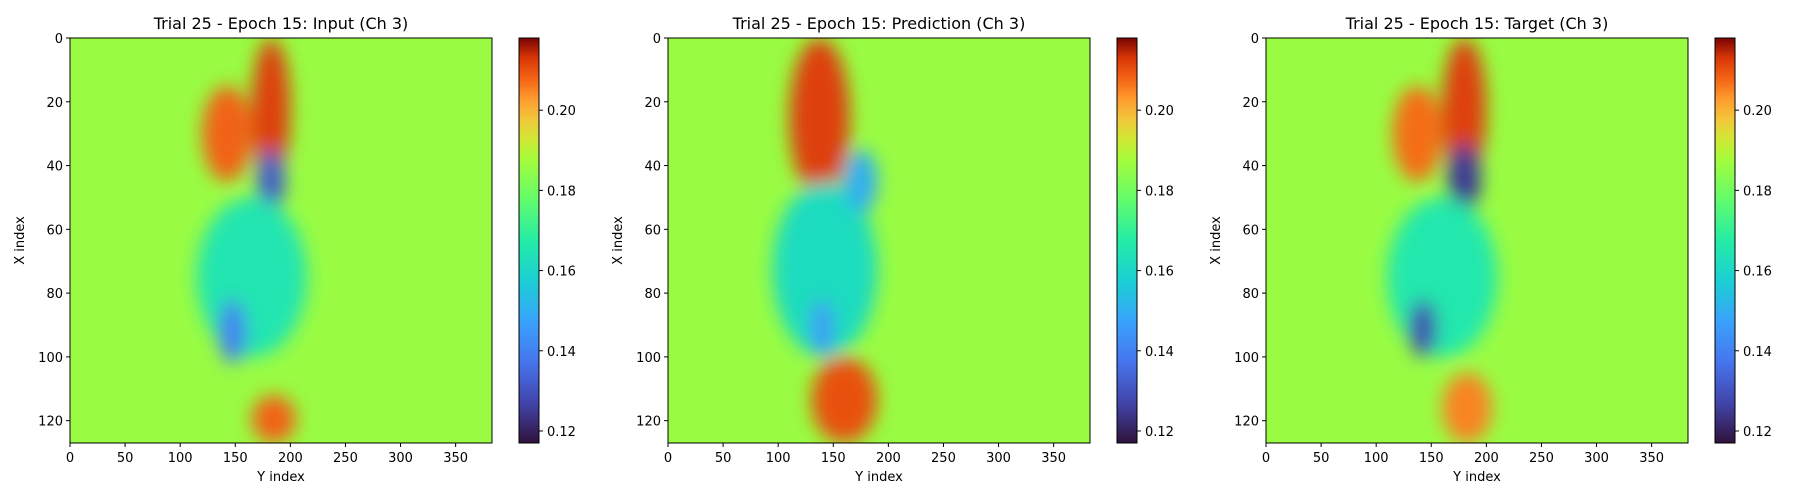 The image size is (1800, 500). Describe the element at coordinates (281, 23) in the screenshot. I see `chart-title: Trial 25 - Epoch 15: Input (Ch 3)` at that location.